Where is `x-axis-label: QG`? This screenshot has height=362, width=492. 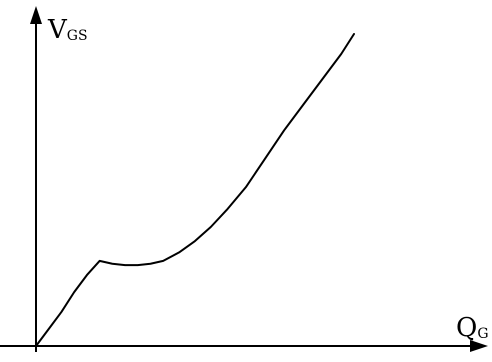 x-axis-label: QG is located at coordinates (472, 328).